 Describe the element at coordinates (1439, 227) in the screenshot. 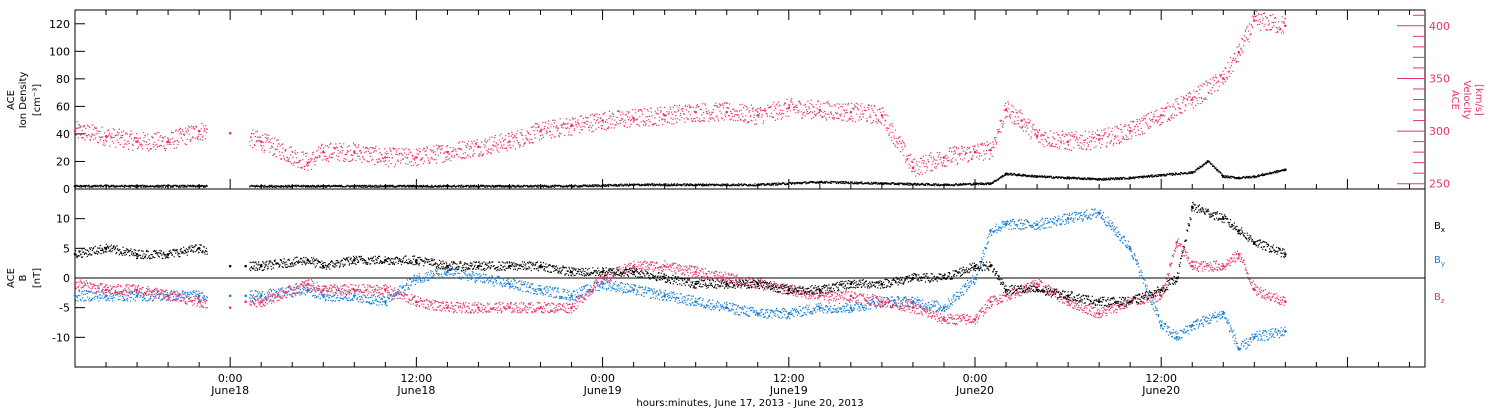

I see `legend-bx: Bx` at that location.